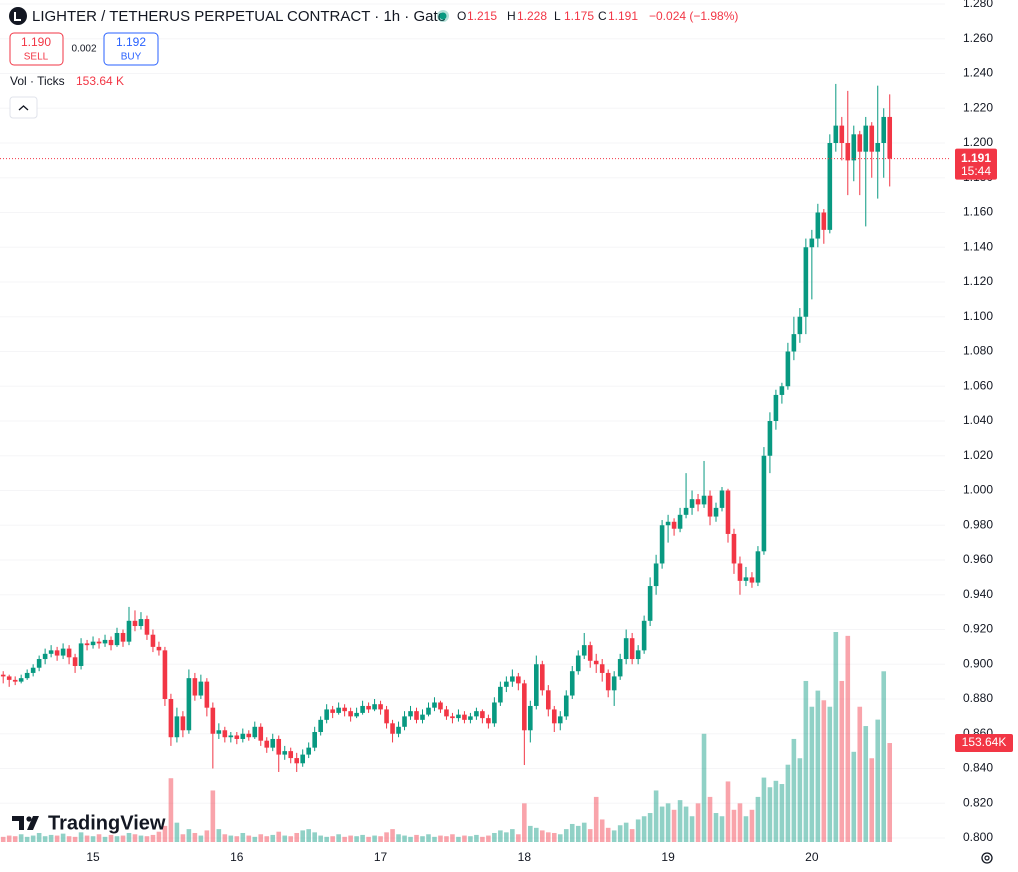  Describe the element at coordinates (443, 16) in the screenshot. I see `status-dot` at that location.